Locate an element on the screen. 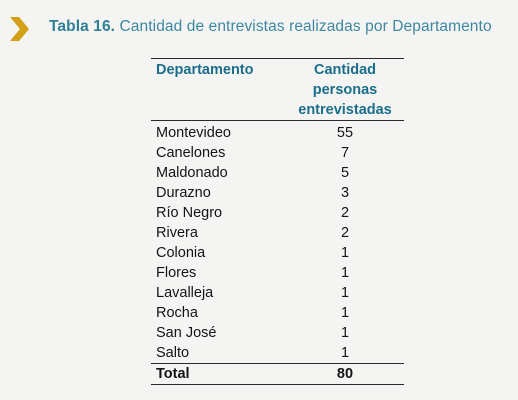  table-row: Lavalleja 1 is located at coordinates (277, 293).